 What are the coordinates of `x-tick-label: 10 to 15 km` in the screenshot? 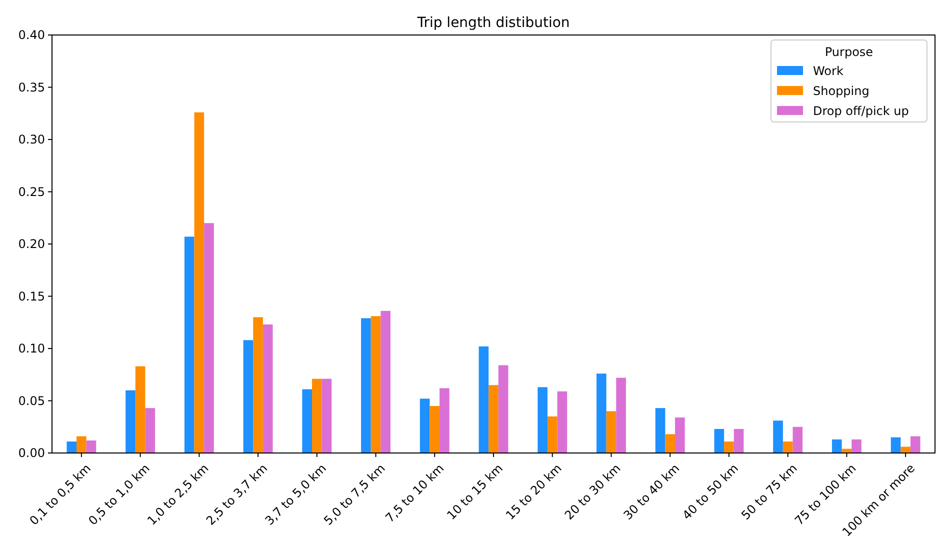 It's located at (475, 491).